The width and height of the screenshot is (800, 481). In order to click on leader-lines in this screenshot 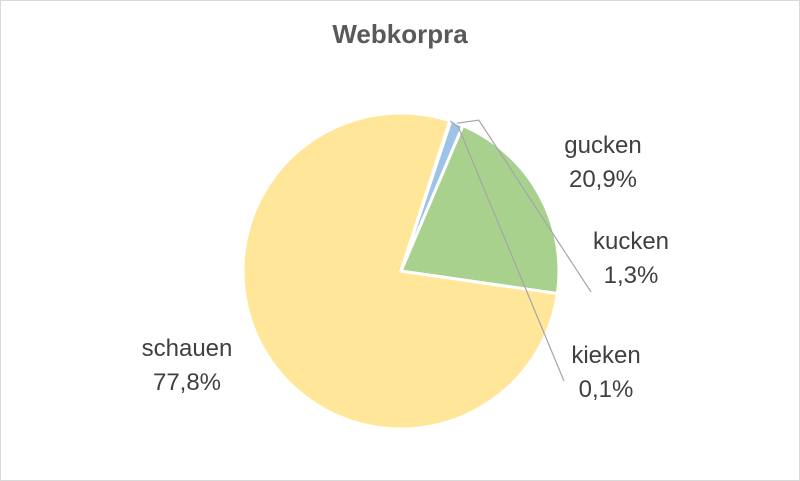, I will do `click(520, 250)`.